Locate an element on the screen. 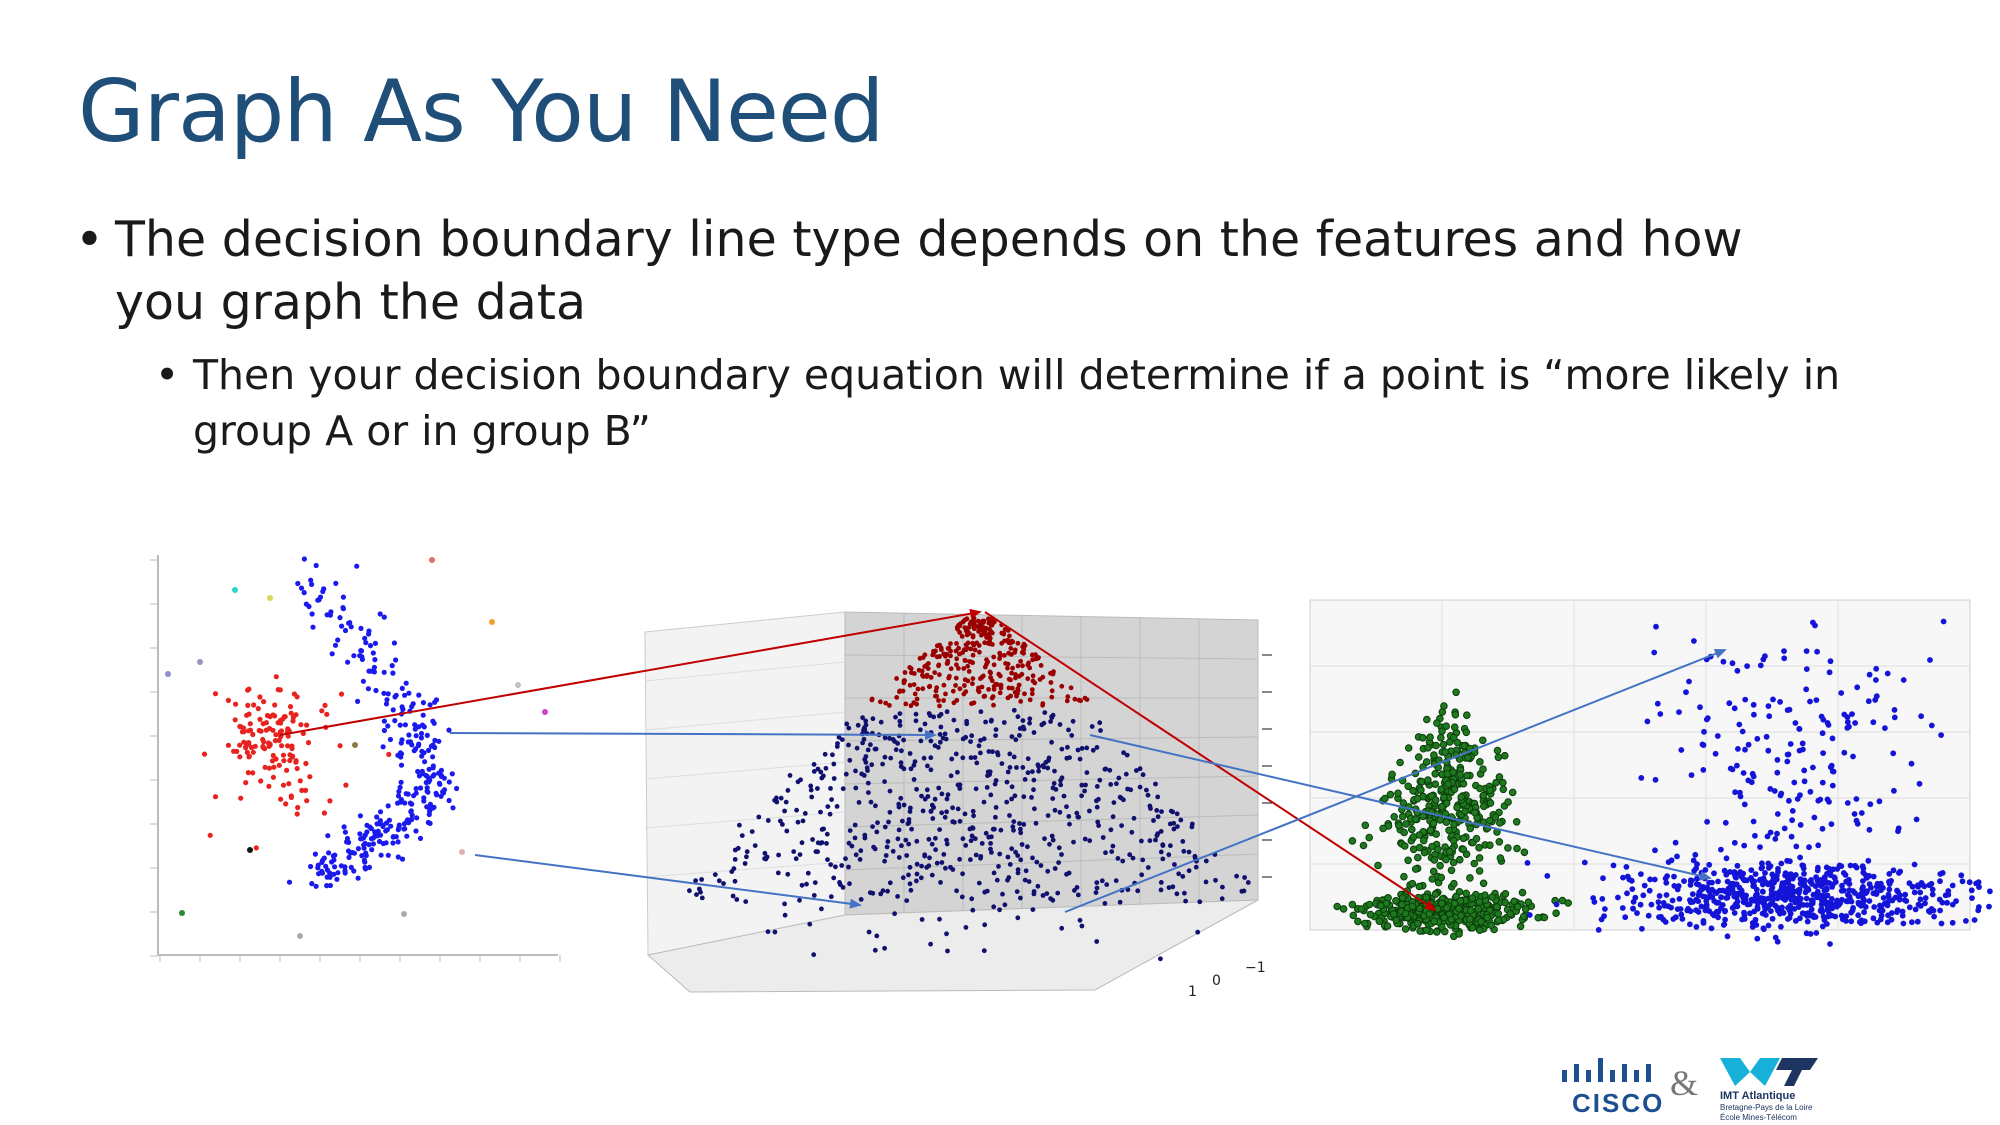 The height and width of the screenshot is (1125, 2000). blue-arrow-to-floor is located at coordinates (668, 881).